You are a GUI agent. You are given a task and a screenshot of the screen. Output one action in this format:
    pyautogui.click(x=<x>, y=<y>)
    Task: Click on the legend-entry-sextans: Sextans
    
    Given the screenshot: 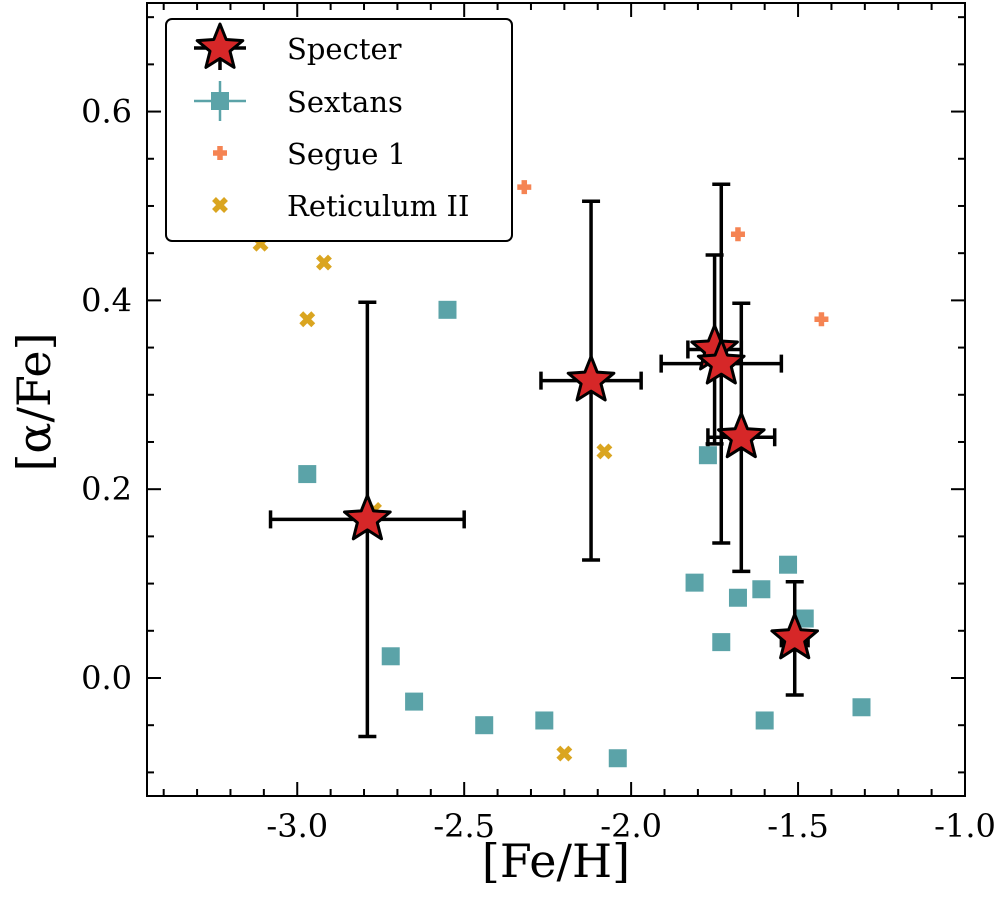 What is the action you would take?
    pyautogui.click(x=298, y=101)
    